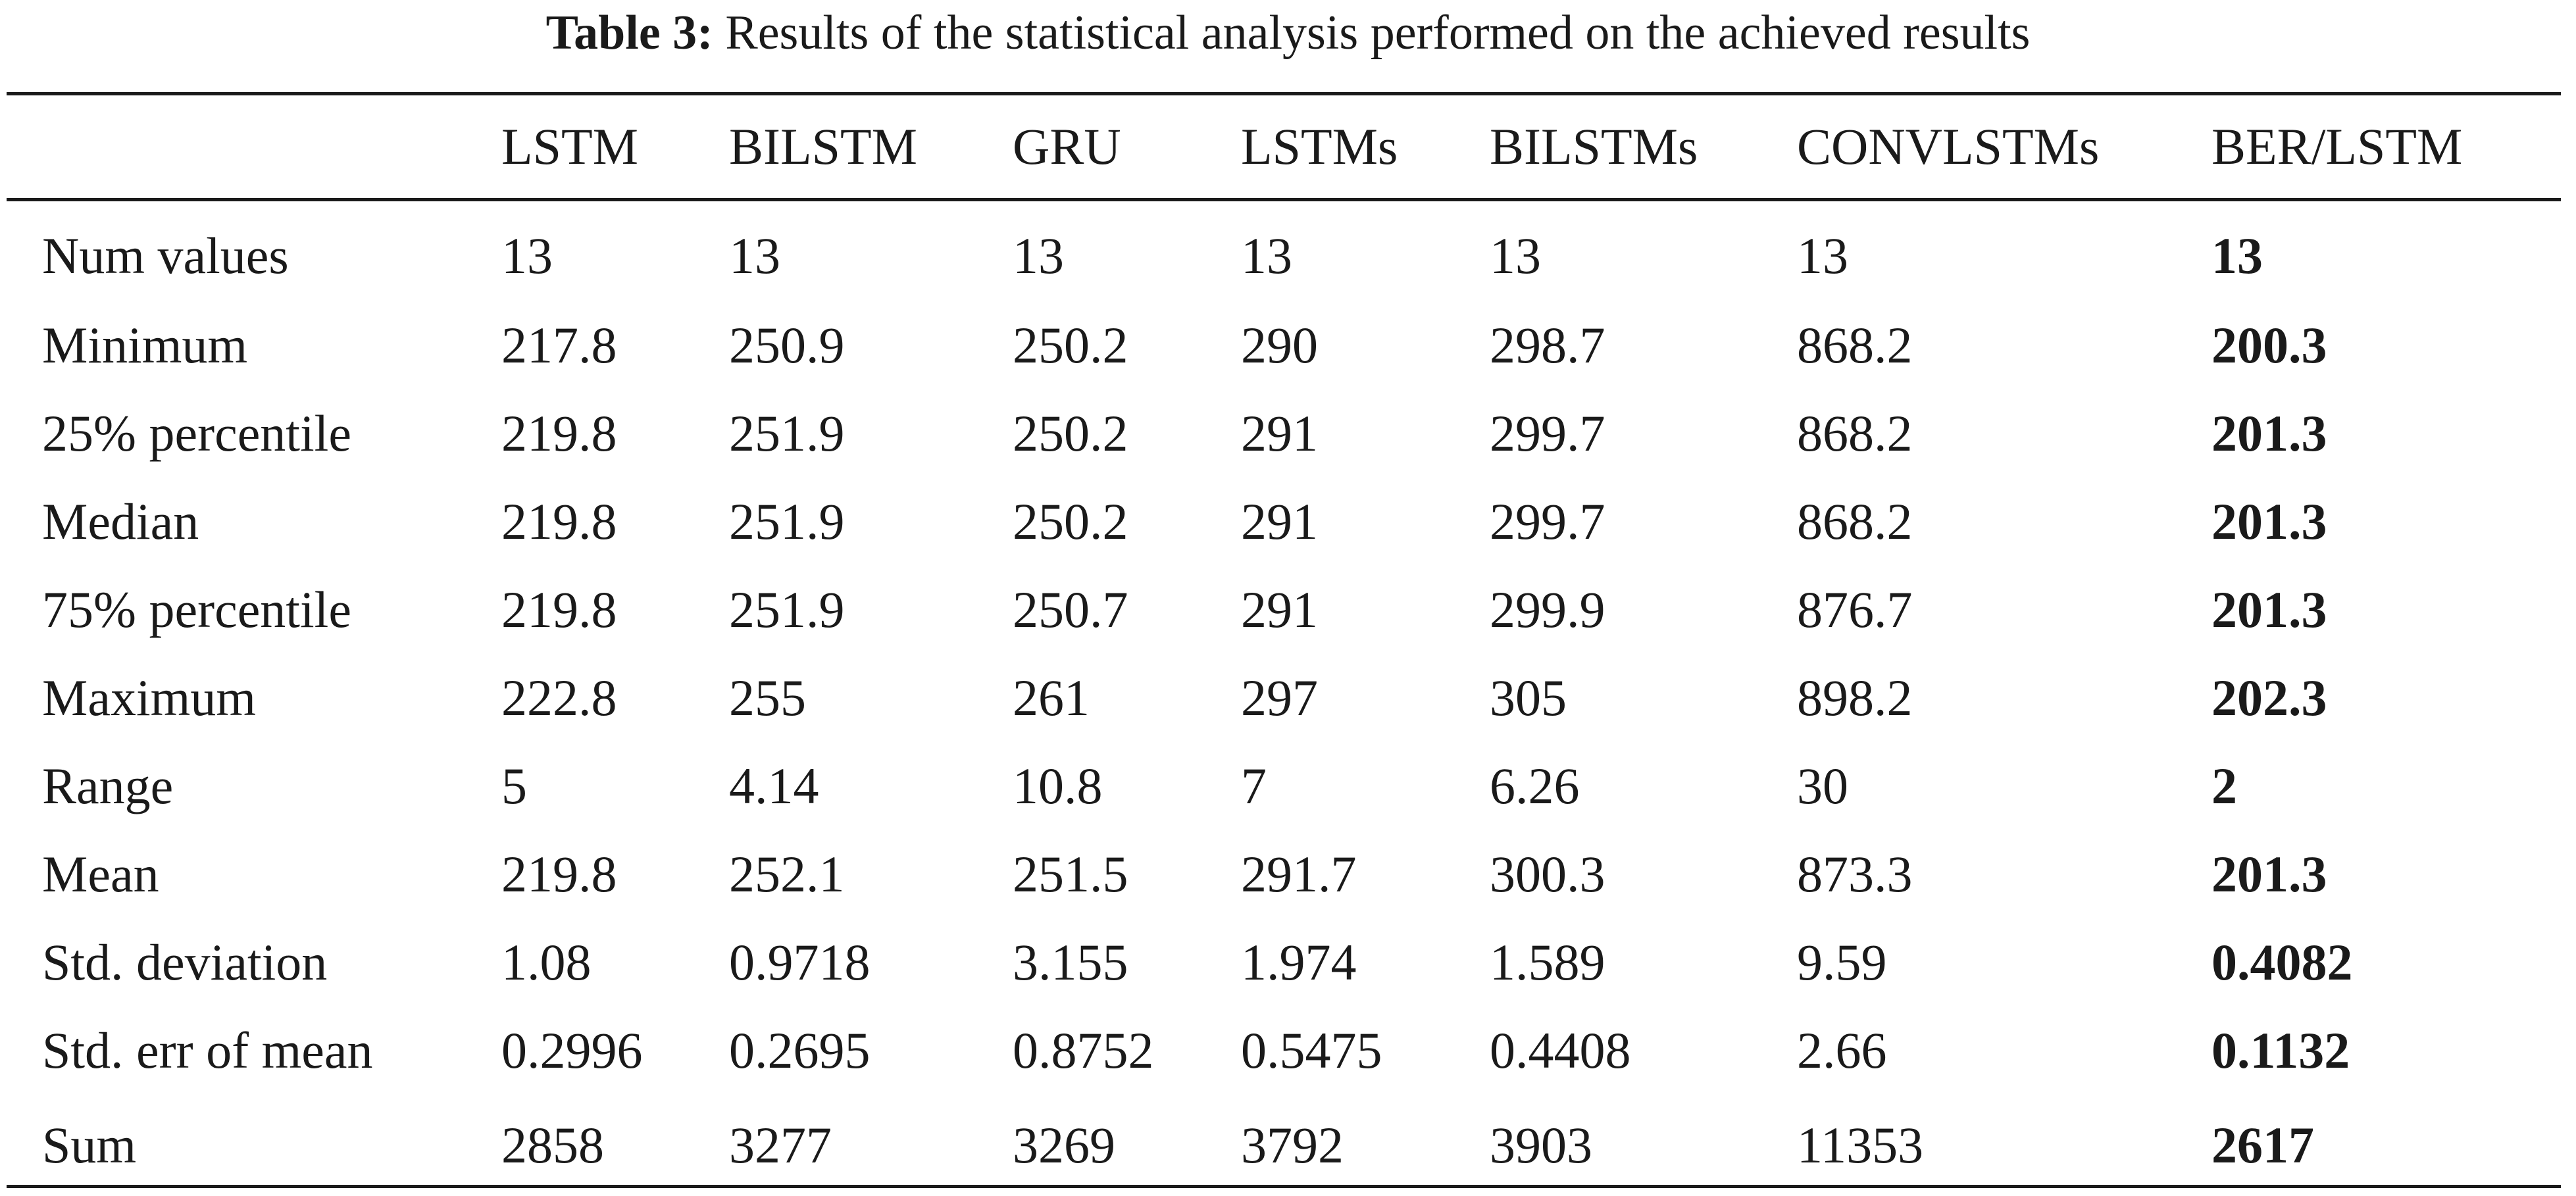 The width and height of the screenshot is (2576, 1196). Describe the element at coordinates (1855, 609) in the screenshot. I see `table-cell: 876.7` at that location.